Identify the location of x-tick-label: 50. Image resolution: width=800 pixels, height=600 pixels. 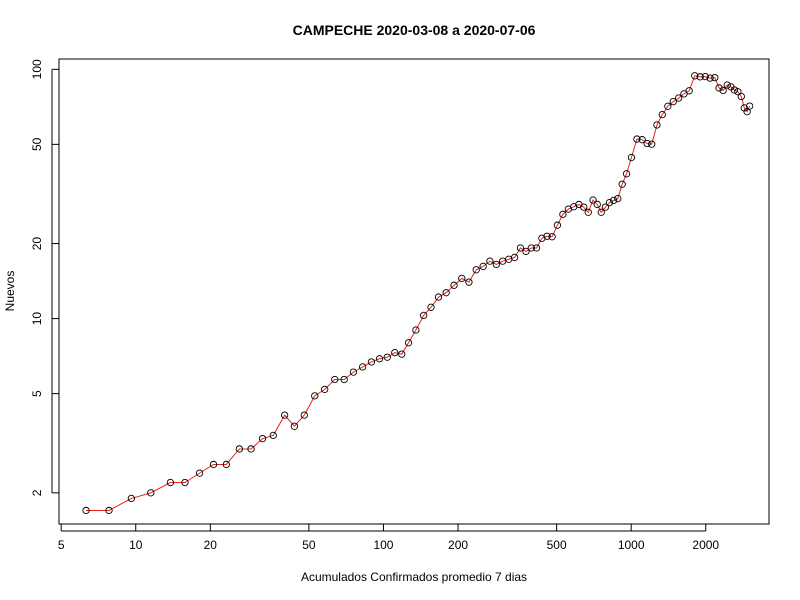
(309, 545).